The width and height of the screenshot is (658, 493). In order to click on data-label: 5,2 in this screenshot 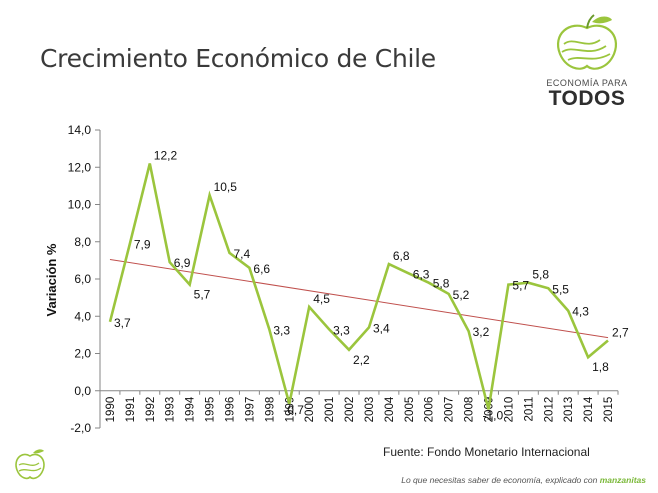, I will do `click(461, 295)`.